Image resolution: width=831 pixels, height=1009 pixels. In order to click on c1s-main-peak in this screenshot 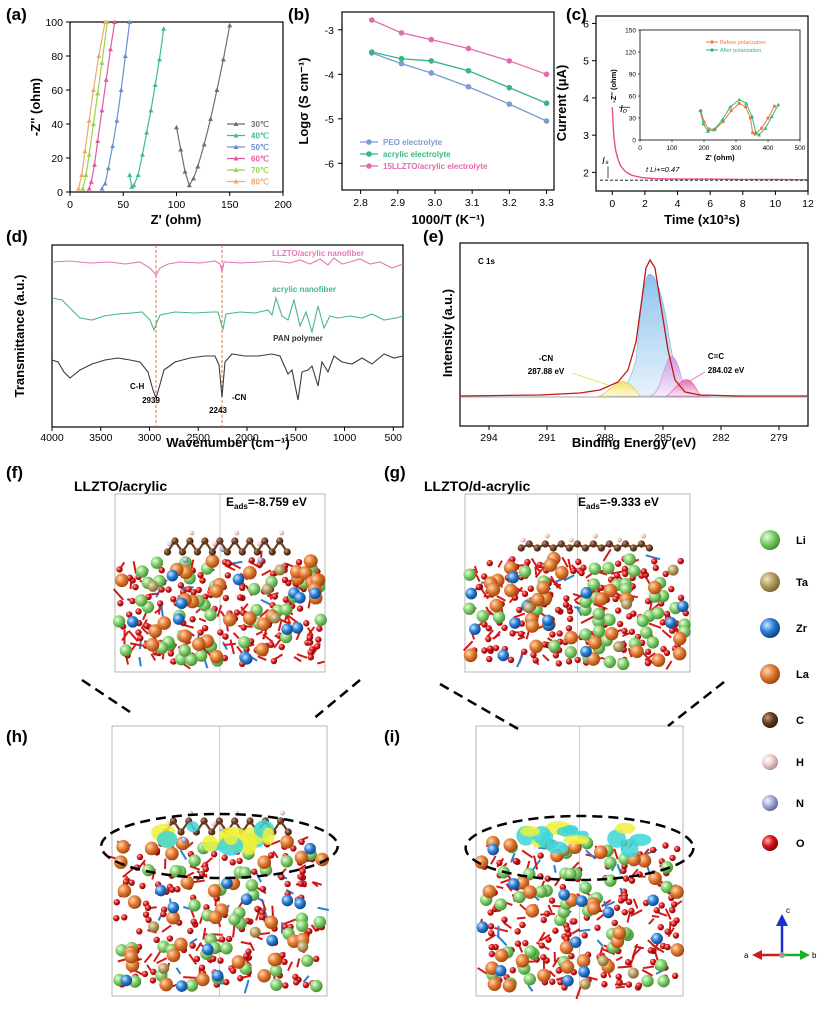, I will do `click(655, 335)`.